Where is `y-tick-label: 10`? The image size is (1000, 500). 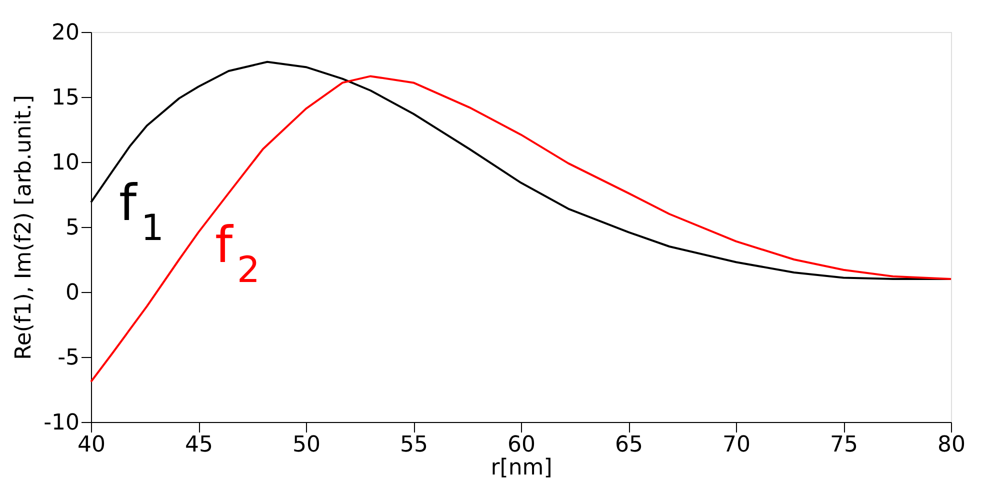
y-tick-label: 10 is located at coordinates (66, 163).